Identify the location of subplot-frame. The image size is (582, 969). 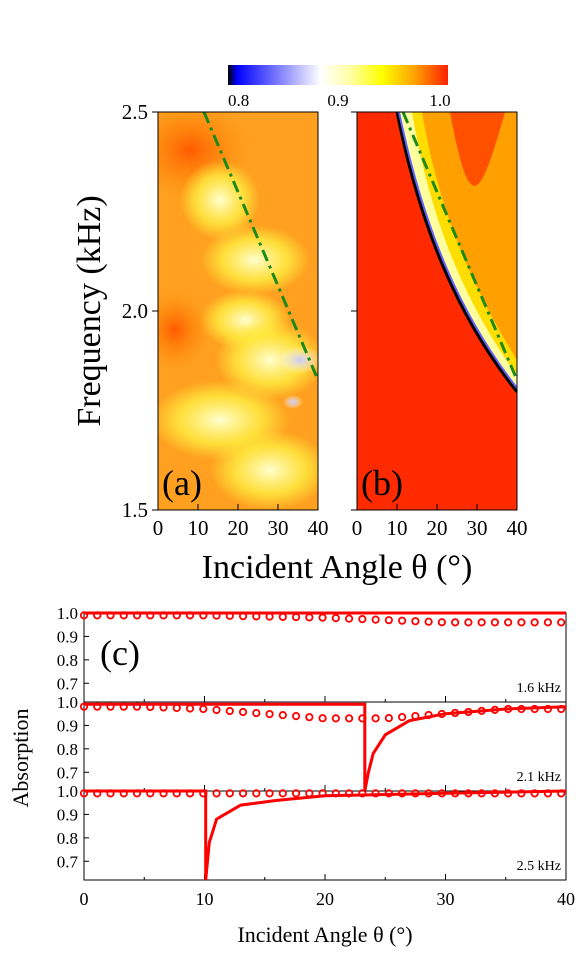
(325, 835).